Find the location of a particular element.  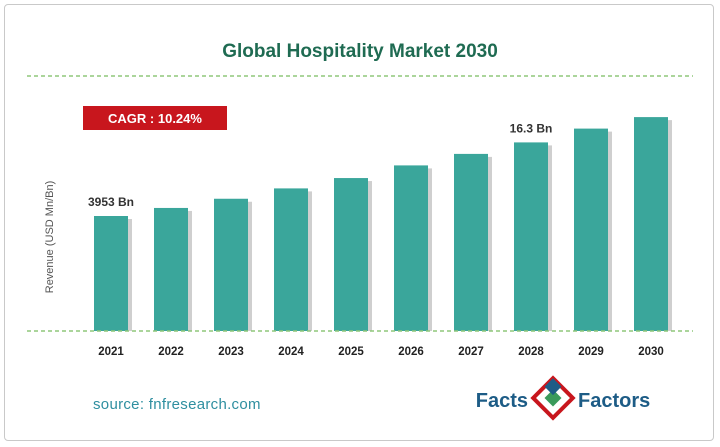

x-tick-2026: 2026 is located at coordinates (411, 352).